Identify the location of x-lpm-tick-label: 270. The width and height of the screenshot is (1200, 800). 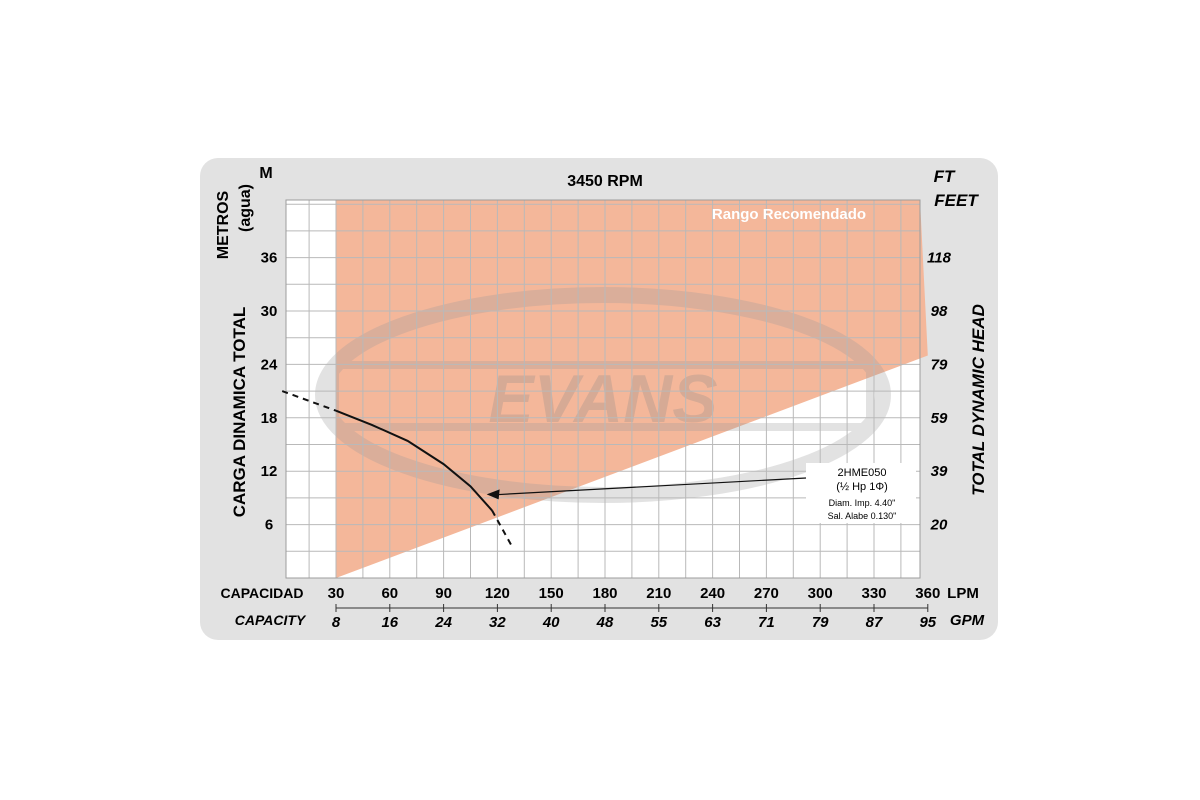
(766, 593).